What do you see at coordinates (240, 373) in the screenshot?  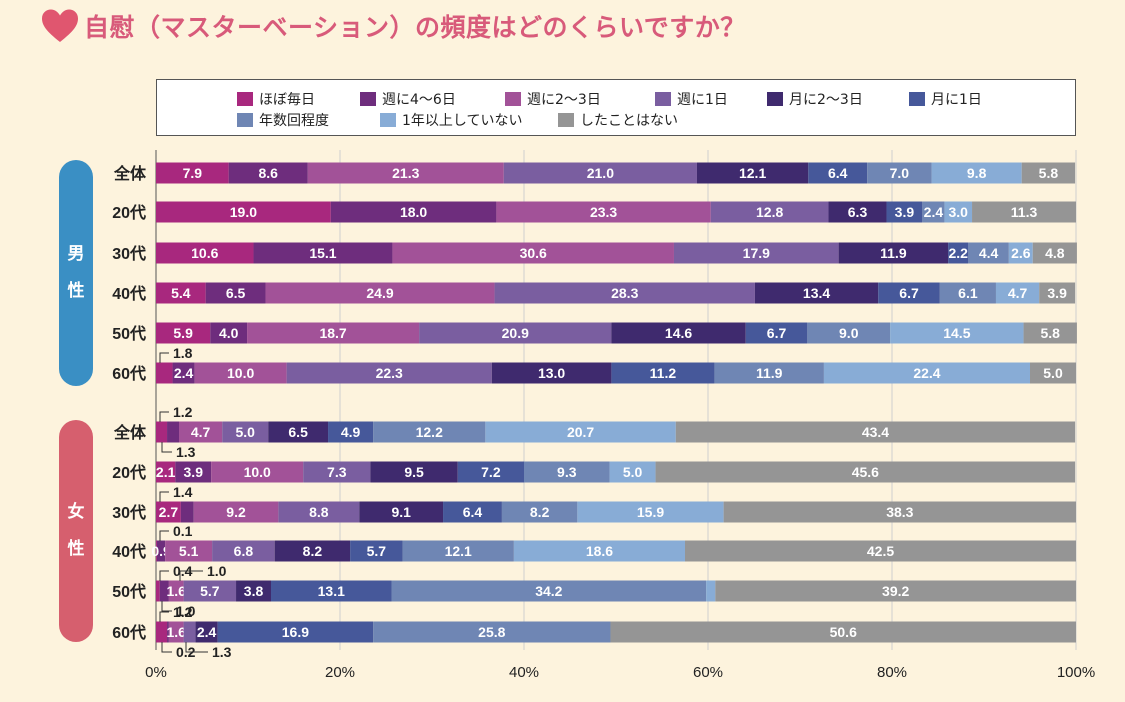 I see `data-label: 10.0` at bounding box center [240, 373].